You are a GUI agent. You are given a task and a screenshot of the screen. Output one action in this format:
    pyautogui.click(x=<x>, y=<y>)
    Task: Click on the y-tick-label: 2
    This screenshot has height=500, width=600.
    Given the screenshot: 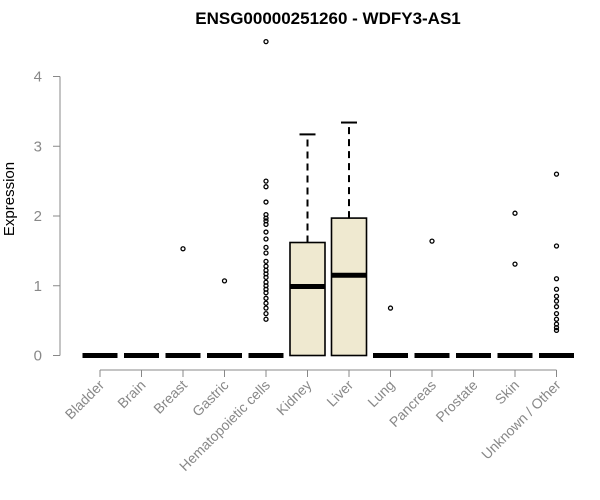 What is the action you would take?
    pyautogui.click(x=38, y=216)
    